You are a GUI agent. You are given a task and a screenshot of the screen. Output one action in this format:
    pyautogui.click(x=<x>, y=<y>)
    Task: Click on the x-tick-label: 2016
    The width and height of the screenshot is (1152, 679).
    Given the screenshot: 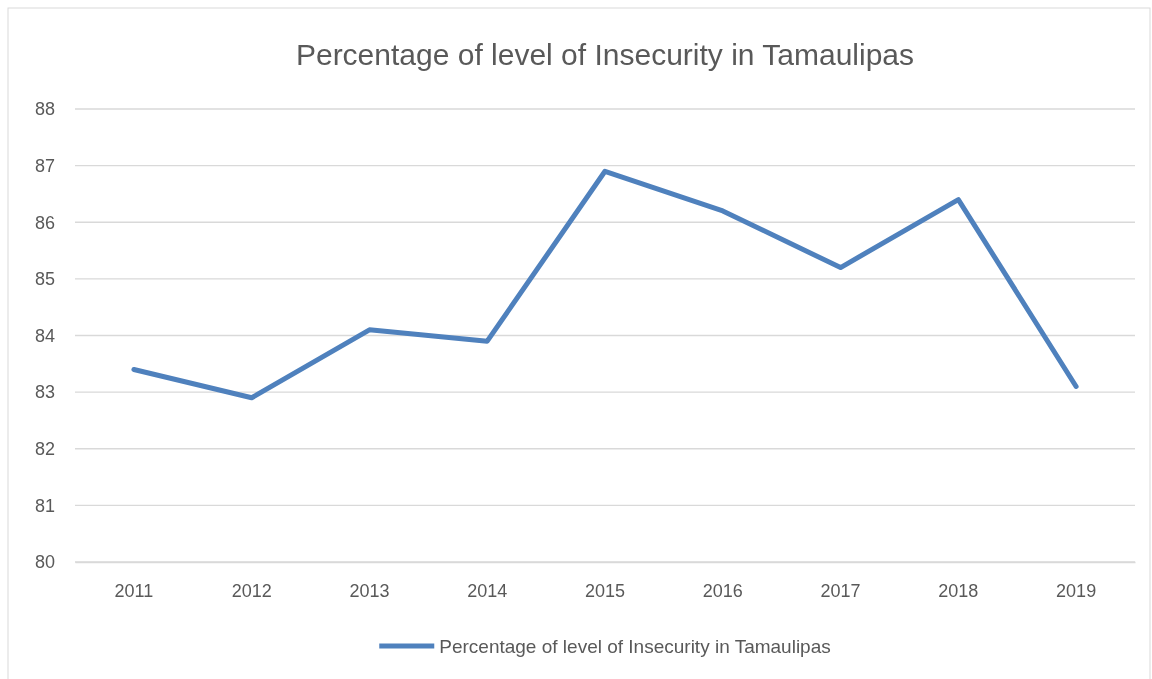 What is the action you would take?
    pyautogui.click(x=722, y=590)
    